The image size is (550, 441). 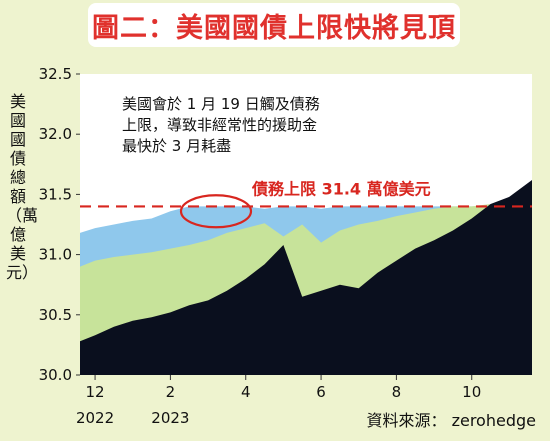 I want to click on x-tick-label: 6, so click(x=321, y=392).